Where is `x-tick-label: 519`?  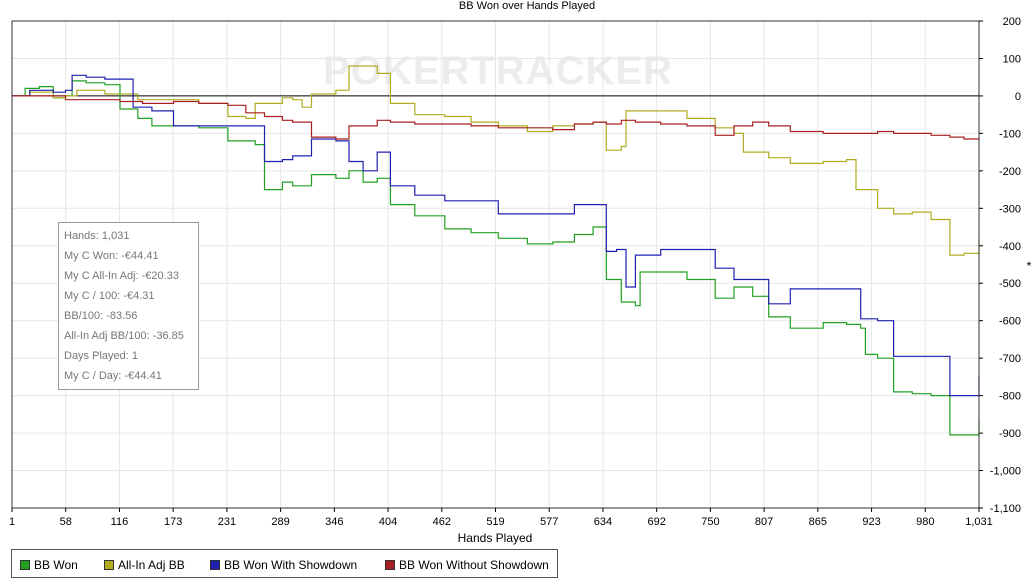 x-tick-label: 519 is located at coordinates (495, 522).